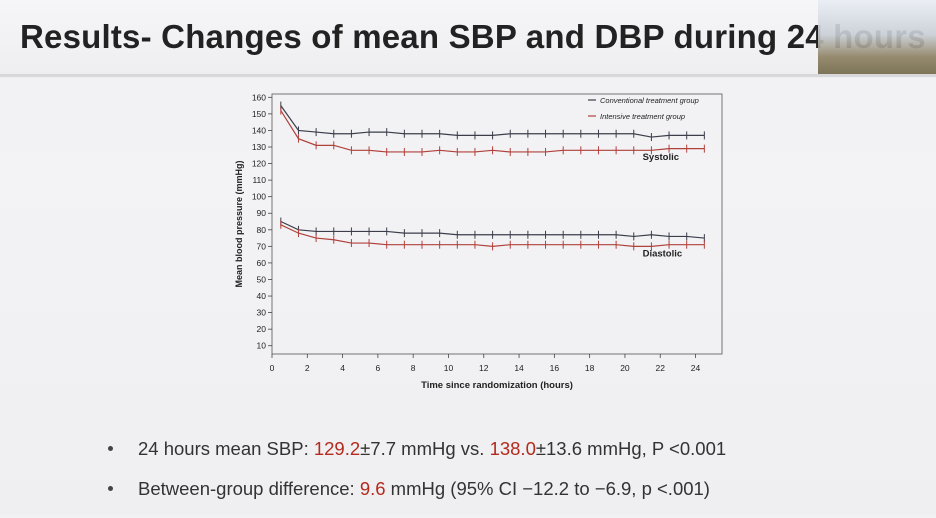 The image size is (936, 518). What do you see at coordinates (307, 368) in the screenshot?
I see `x-tick-label: 2` at bounding box center [307, 368].